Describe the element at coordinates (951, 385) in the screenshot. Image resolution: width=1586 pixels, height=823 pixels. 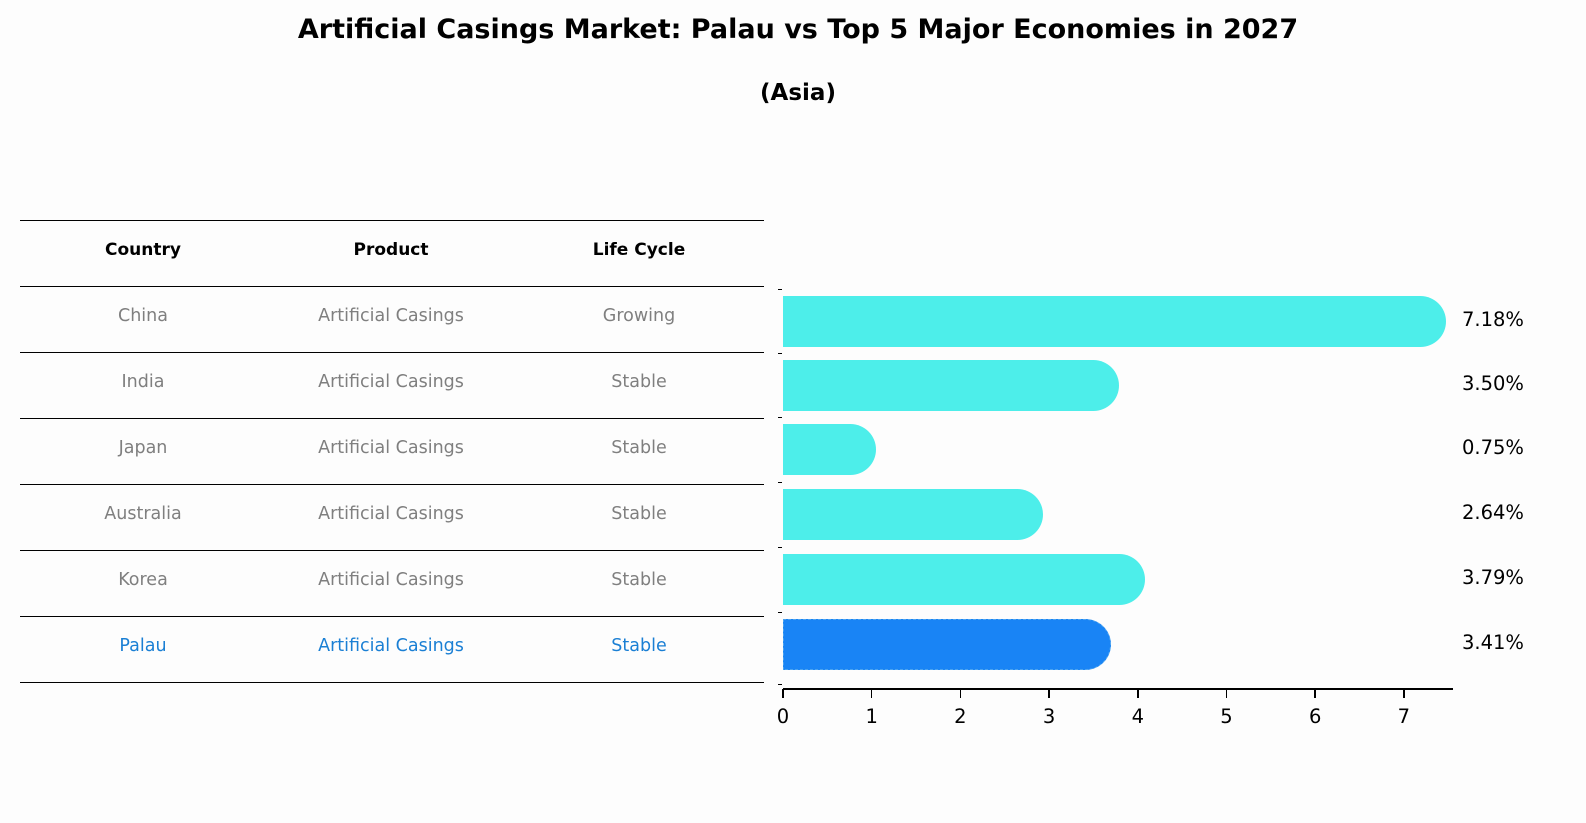
I see `bar-india` at that location.